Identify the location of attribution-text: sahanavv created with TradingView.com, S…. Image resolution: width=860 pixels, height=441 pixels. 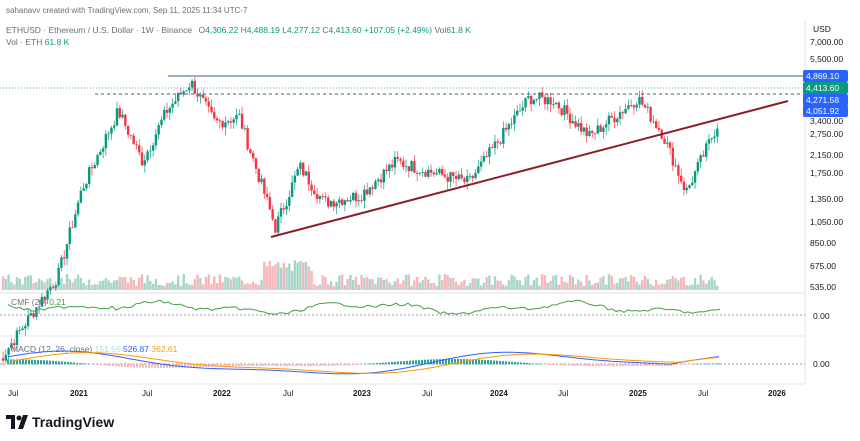
(127, 10).